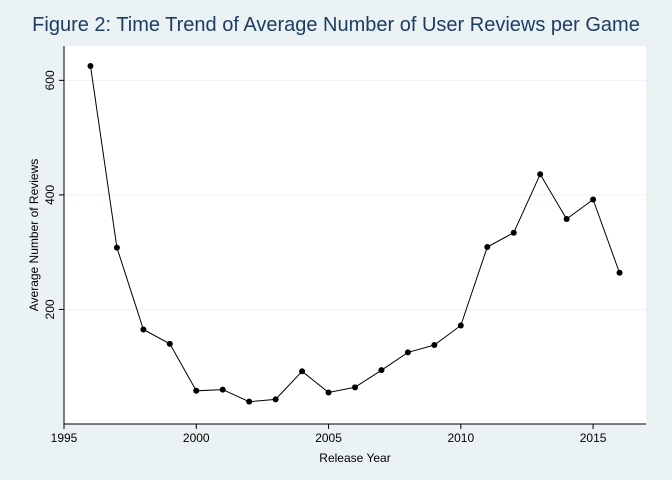 The width and height of the screenshot is (672, 480). I want to click on data-point-2002, so click(249, 401).